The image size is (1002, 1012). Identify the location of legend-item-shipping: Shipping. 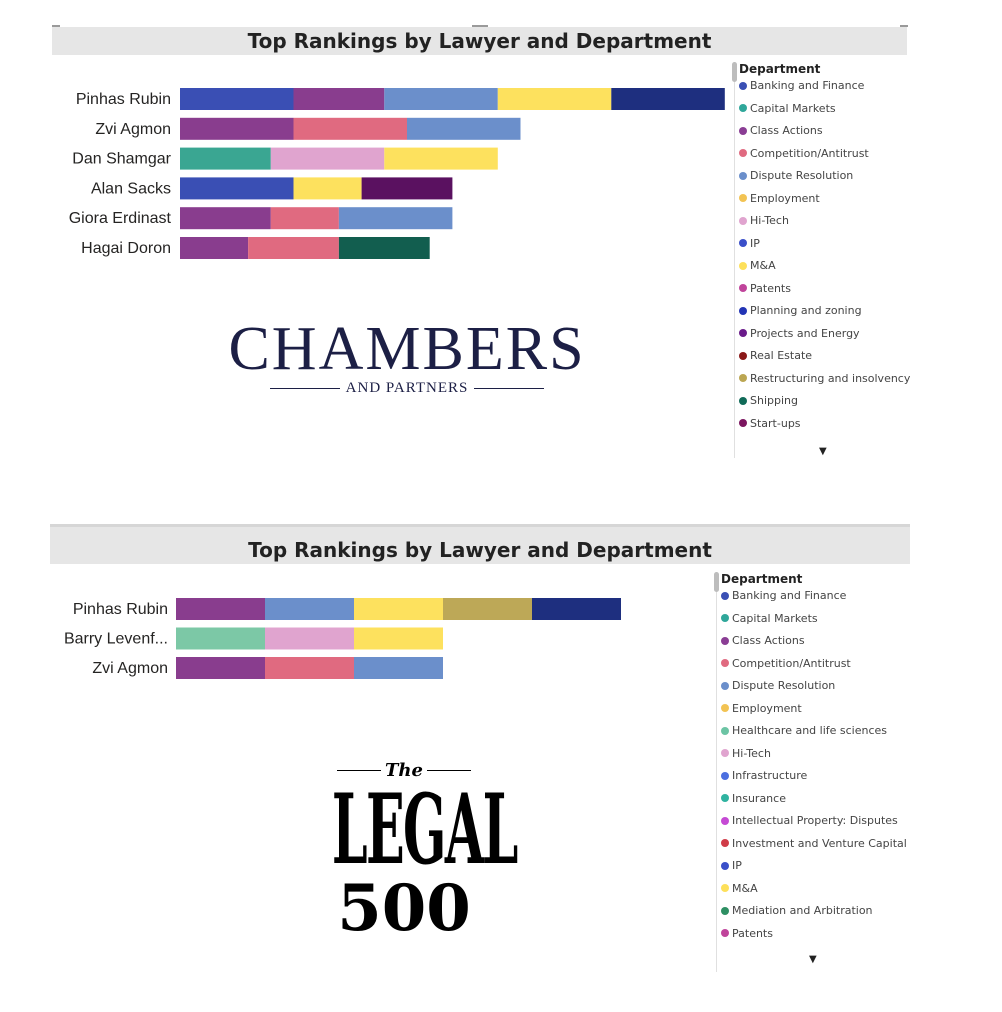
(768, 400).